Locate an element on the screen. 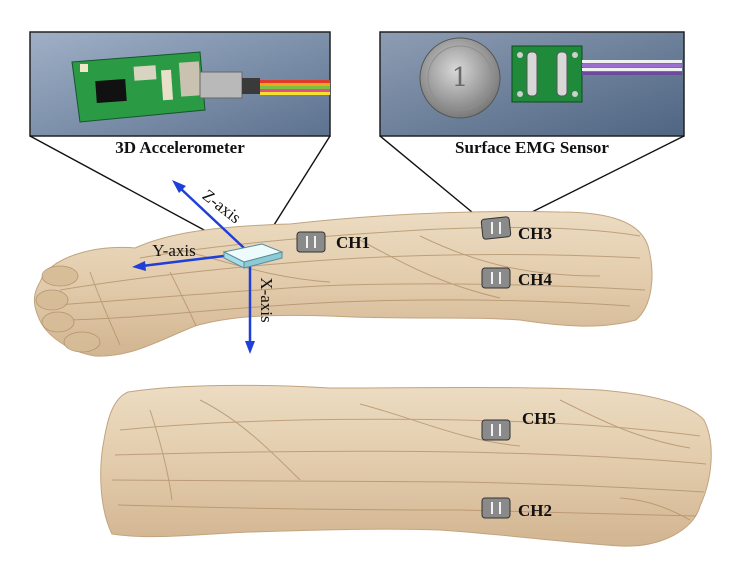 Image resolution: width=732 pixels, height=575 pixels. x-axis-label: X-axis is located at coordinates (266, 299).